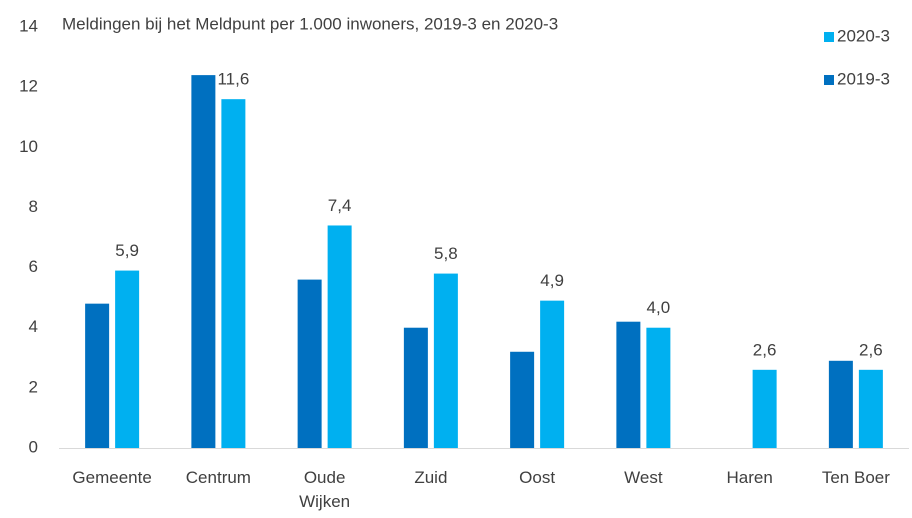  What do you see at coordinates (325, 489) in the screenshot?
I see `x-tick-label: Oude Wijken` at bounding box center [325, 489].